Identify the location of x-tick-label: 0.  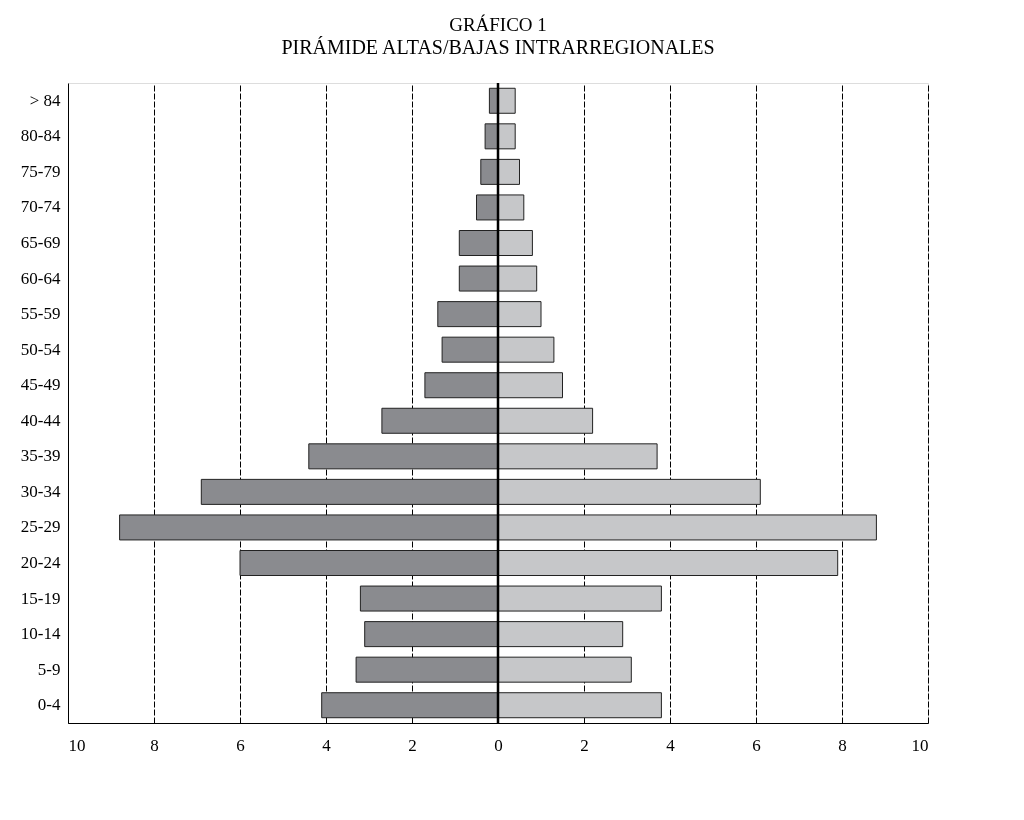
(498, 745).